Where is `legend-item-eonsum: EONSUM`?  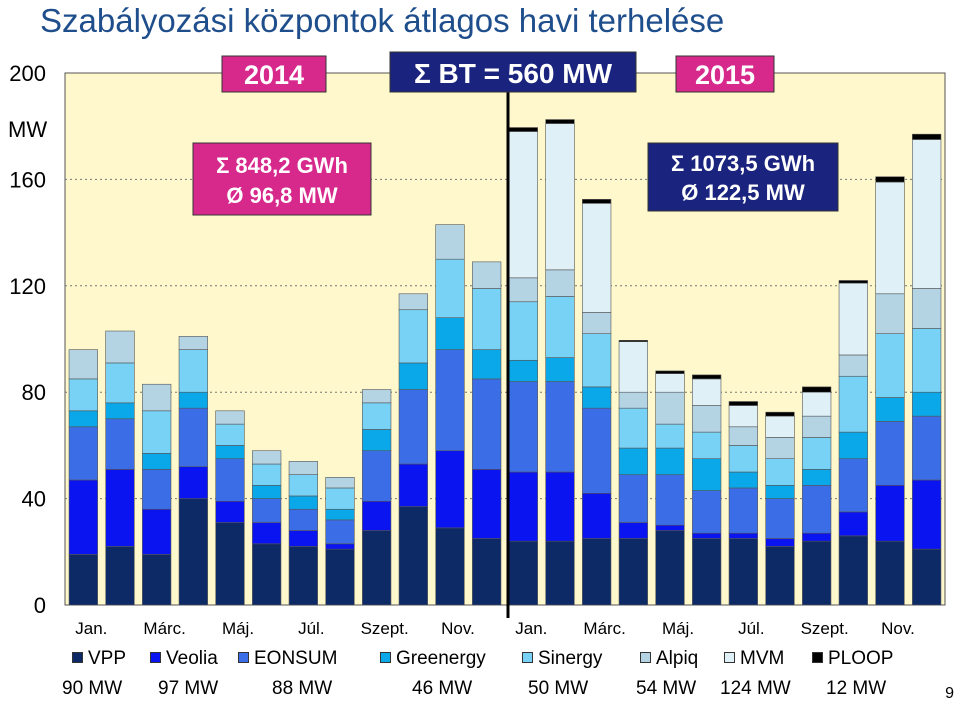 legend-item-eonsum: EONSUM is located at coordinates (287, 659).